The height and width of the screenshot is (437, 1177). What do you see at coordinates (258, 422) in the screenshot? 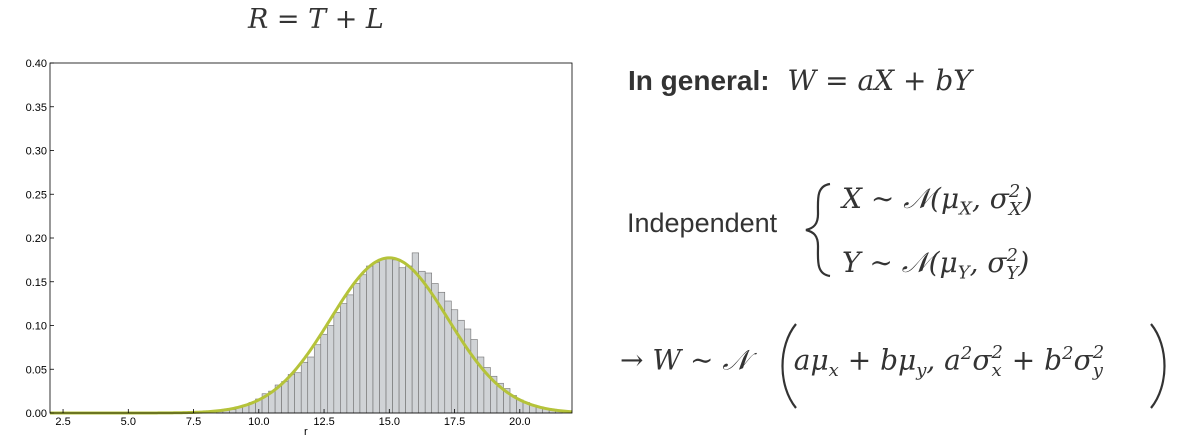
I see `x-tick-label: 10.0` at bounding box center [258, 422].